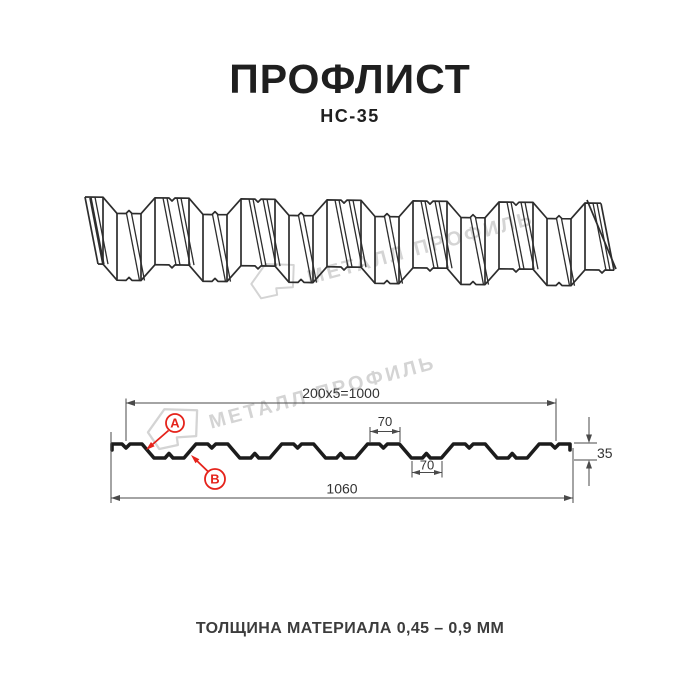  What do you see at coordinates (605, 453) in the screenshot?
I see `dim-height-label: 35` at bounding box center [605, 453].